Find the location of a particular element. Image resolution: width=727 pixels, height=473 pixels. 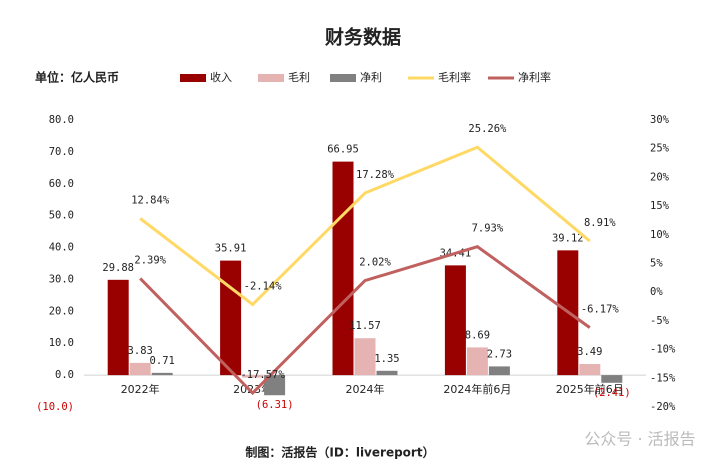

data-label: 17.28% is located at coordinates (375, 175).